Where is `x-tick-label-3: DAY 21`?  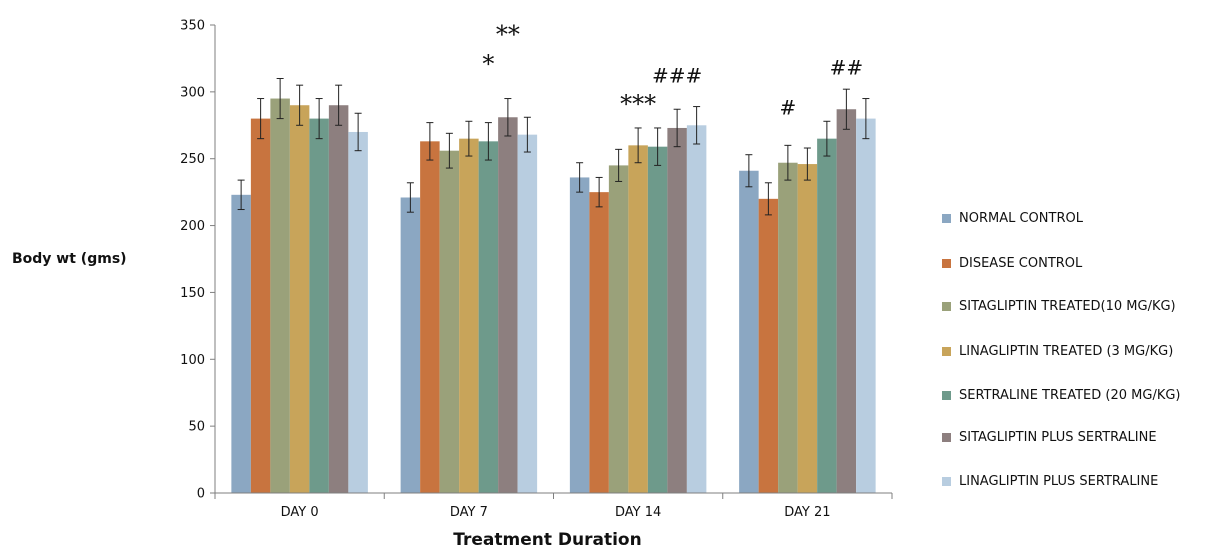 x-tick-label-3: DAY 21 is located at coordinates (807, 512).